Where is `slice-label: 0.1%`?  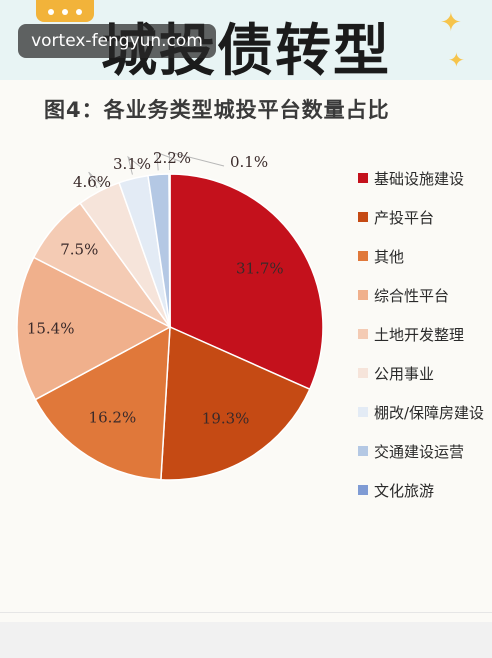 slice-label: 0.1% is located at coordinates (249, 162).